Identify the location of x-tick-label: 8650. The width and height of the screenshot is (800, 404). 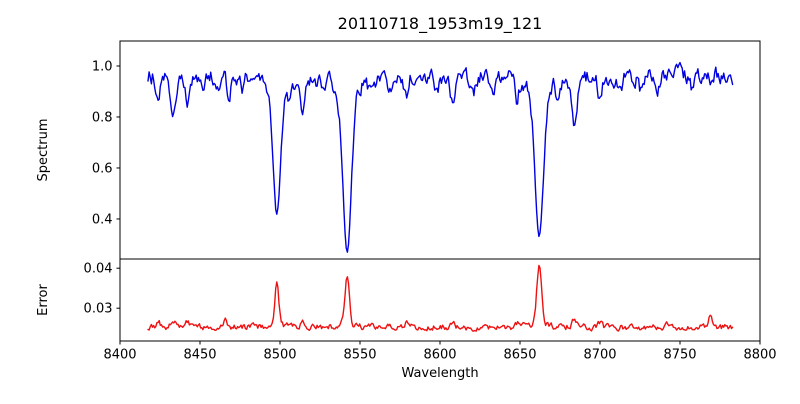
(519, 355).